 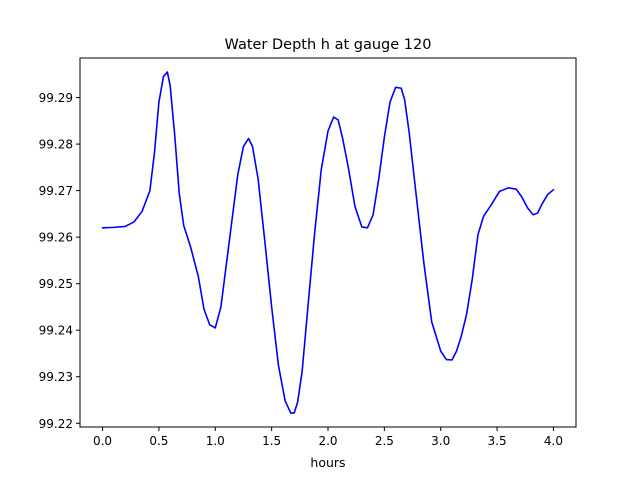 What do you see at coordinates (56, 145) in the screenshot?
I see `y-tick-label: 99.28` at bounding box center [56, 145].